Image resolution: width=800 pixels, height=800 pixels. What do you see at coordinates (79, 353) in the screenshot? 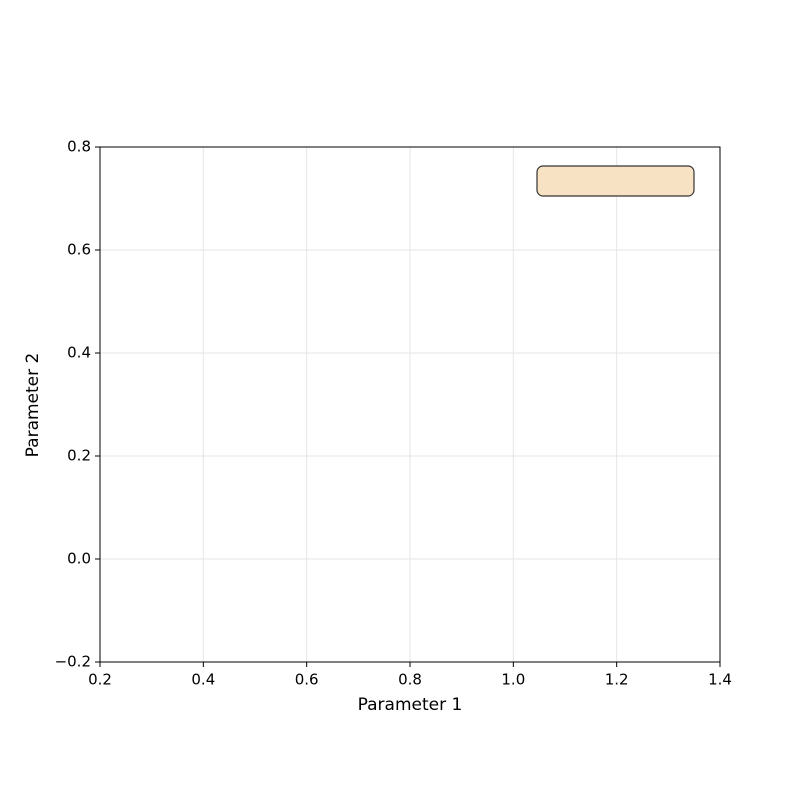
I see `y-tick-label: 0.4` at bounding box center [79, 353].